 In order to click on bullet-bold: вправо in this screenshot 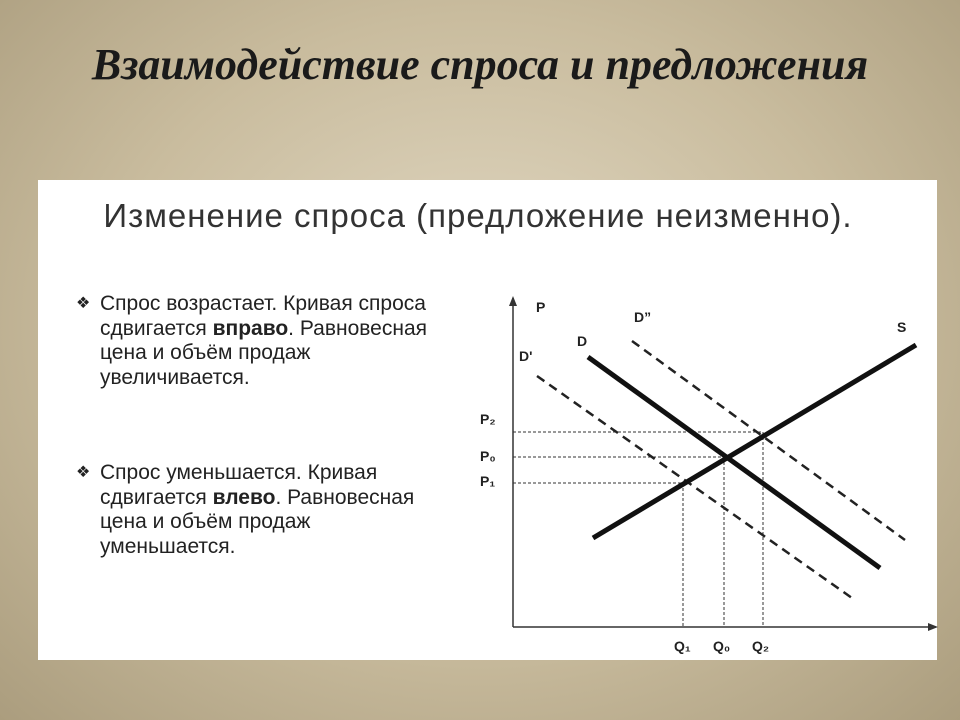, I will do `click(250, 328)`.